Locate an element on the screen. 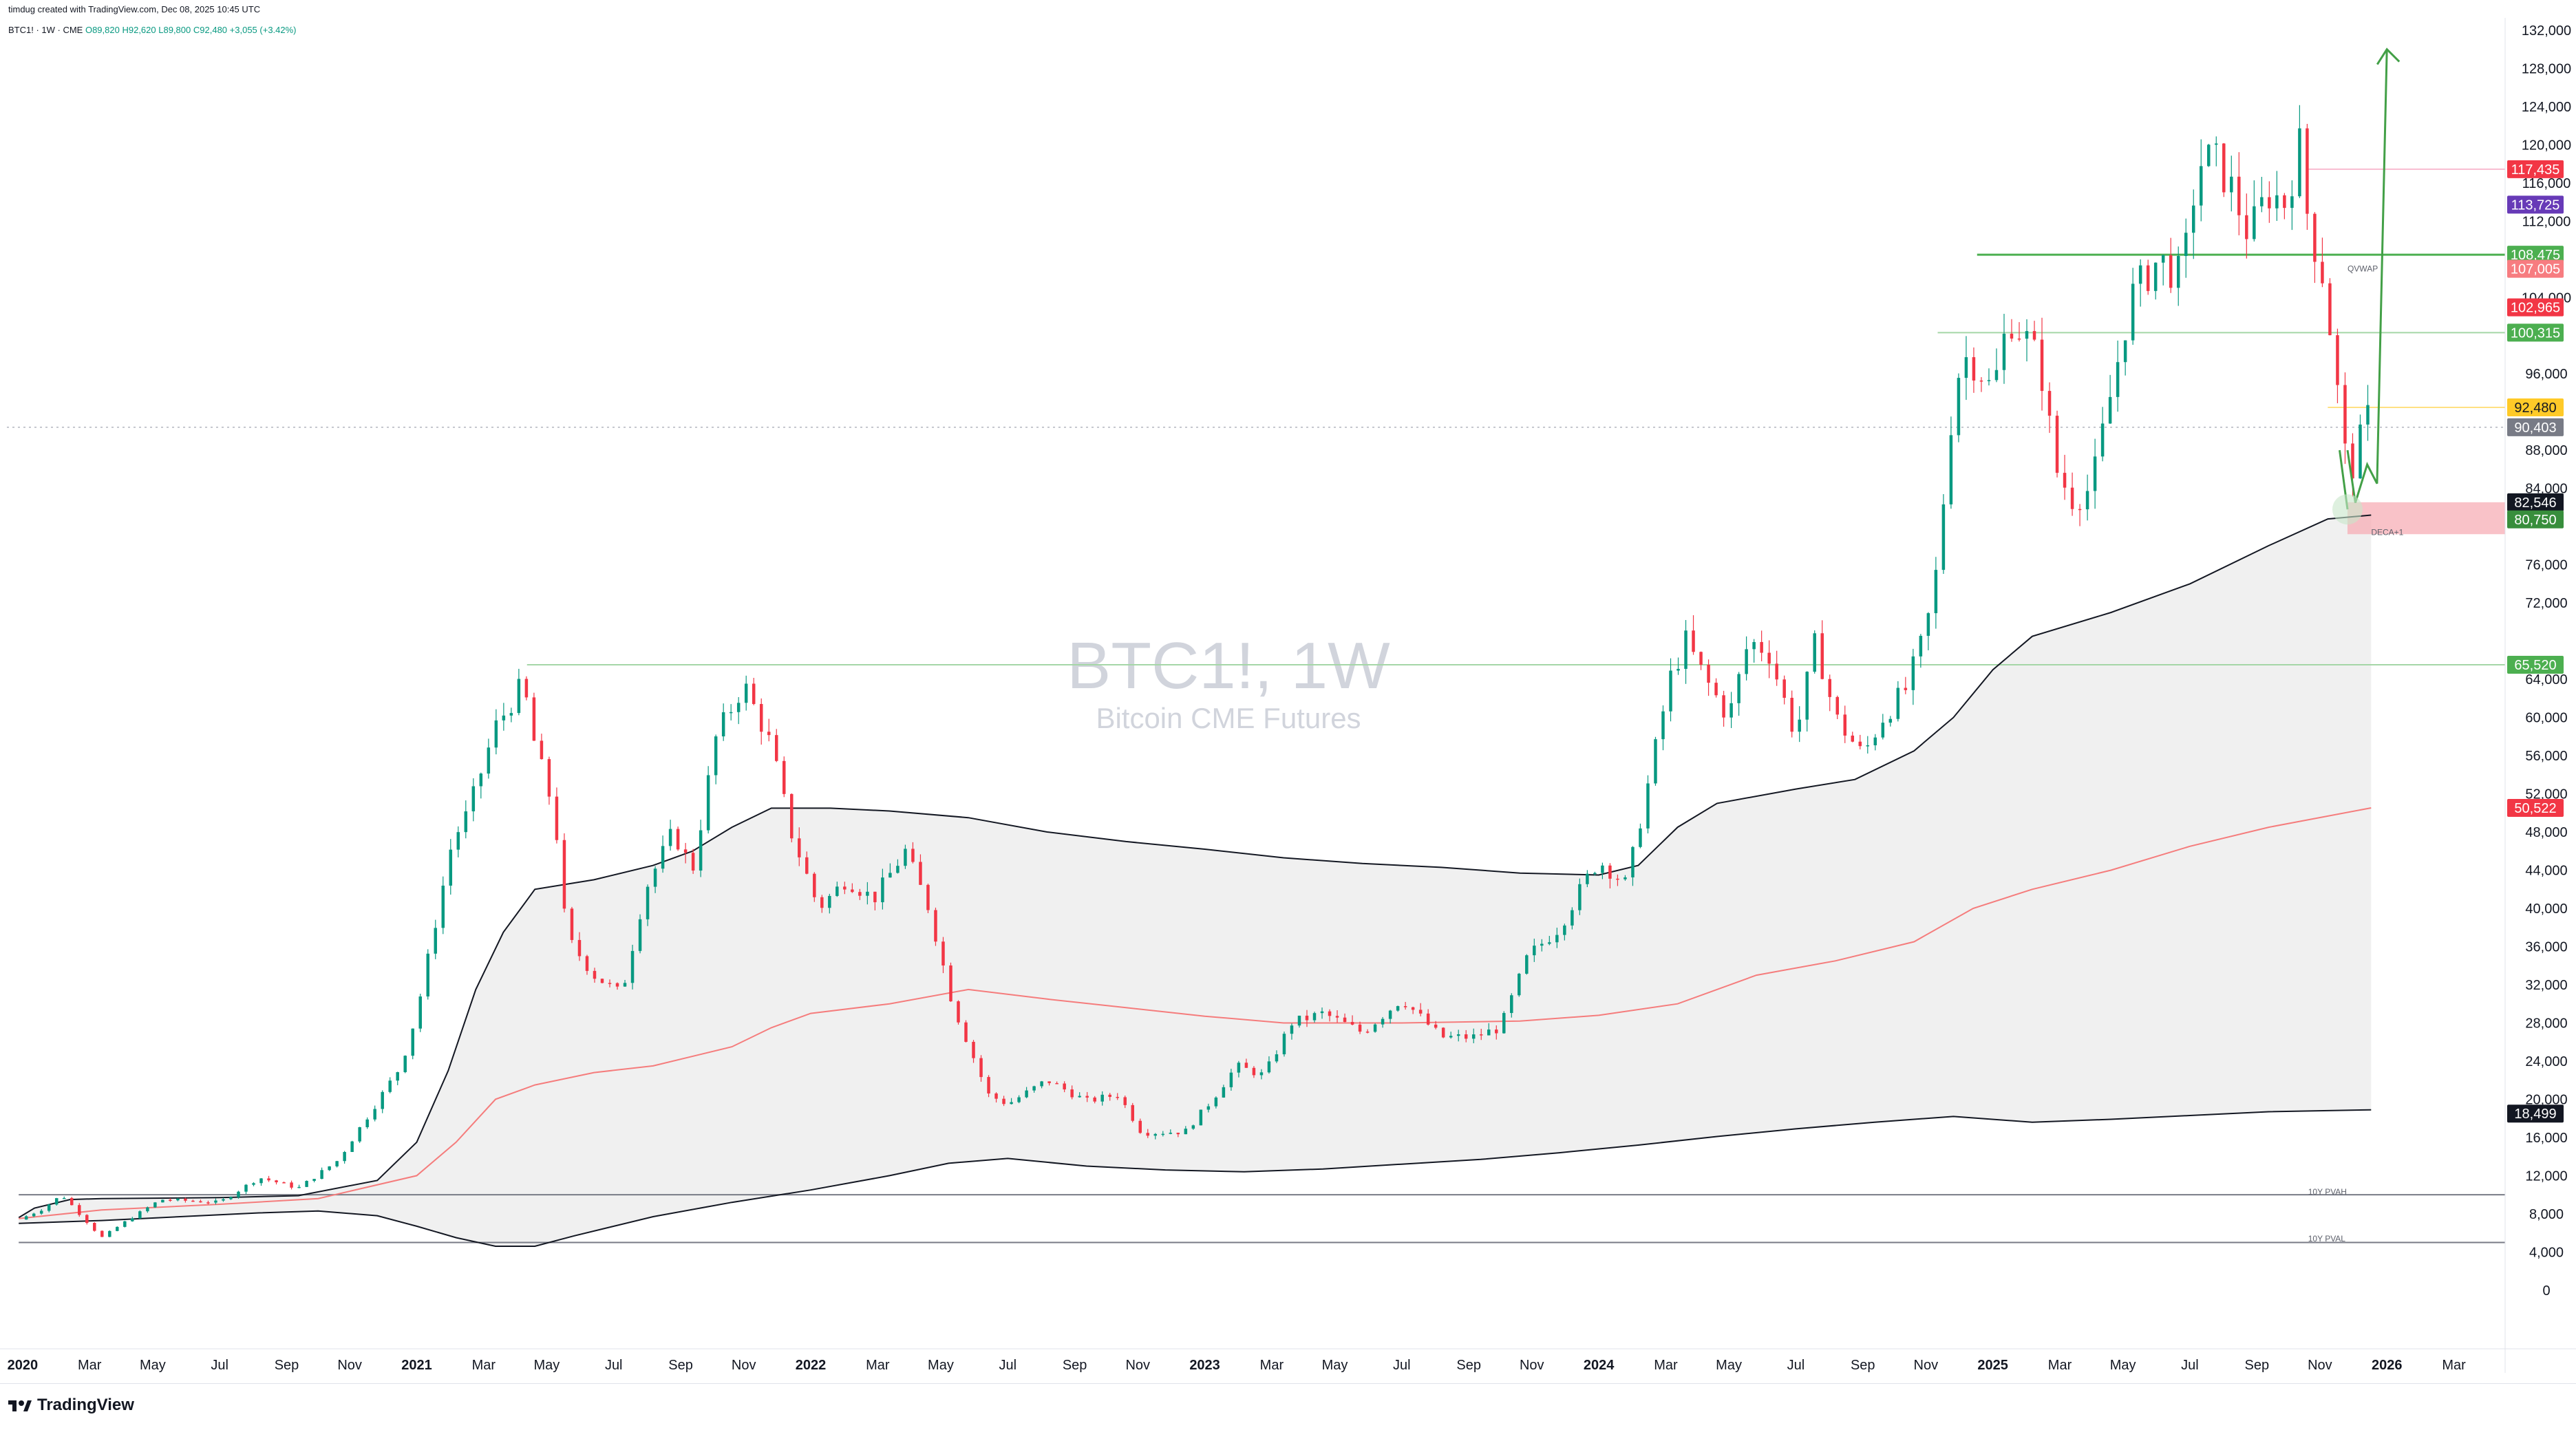  close-value: C92,480 is located at coordinates (210, 30).